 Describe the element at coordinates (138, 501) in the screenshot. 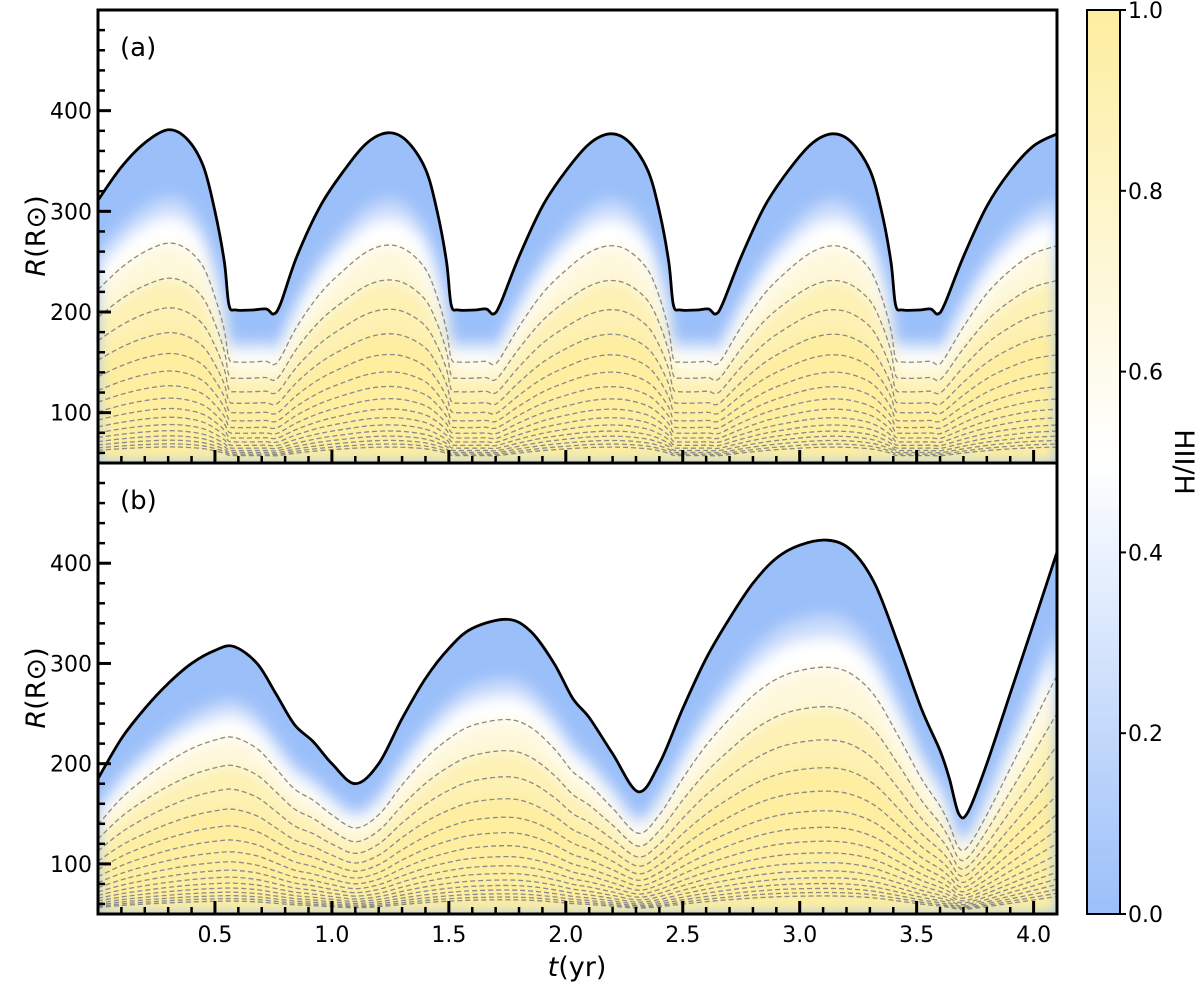

I see `panel-b-label: (b)` at that location.